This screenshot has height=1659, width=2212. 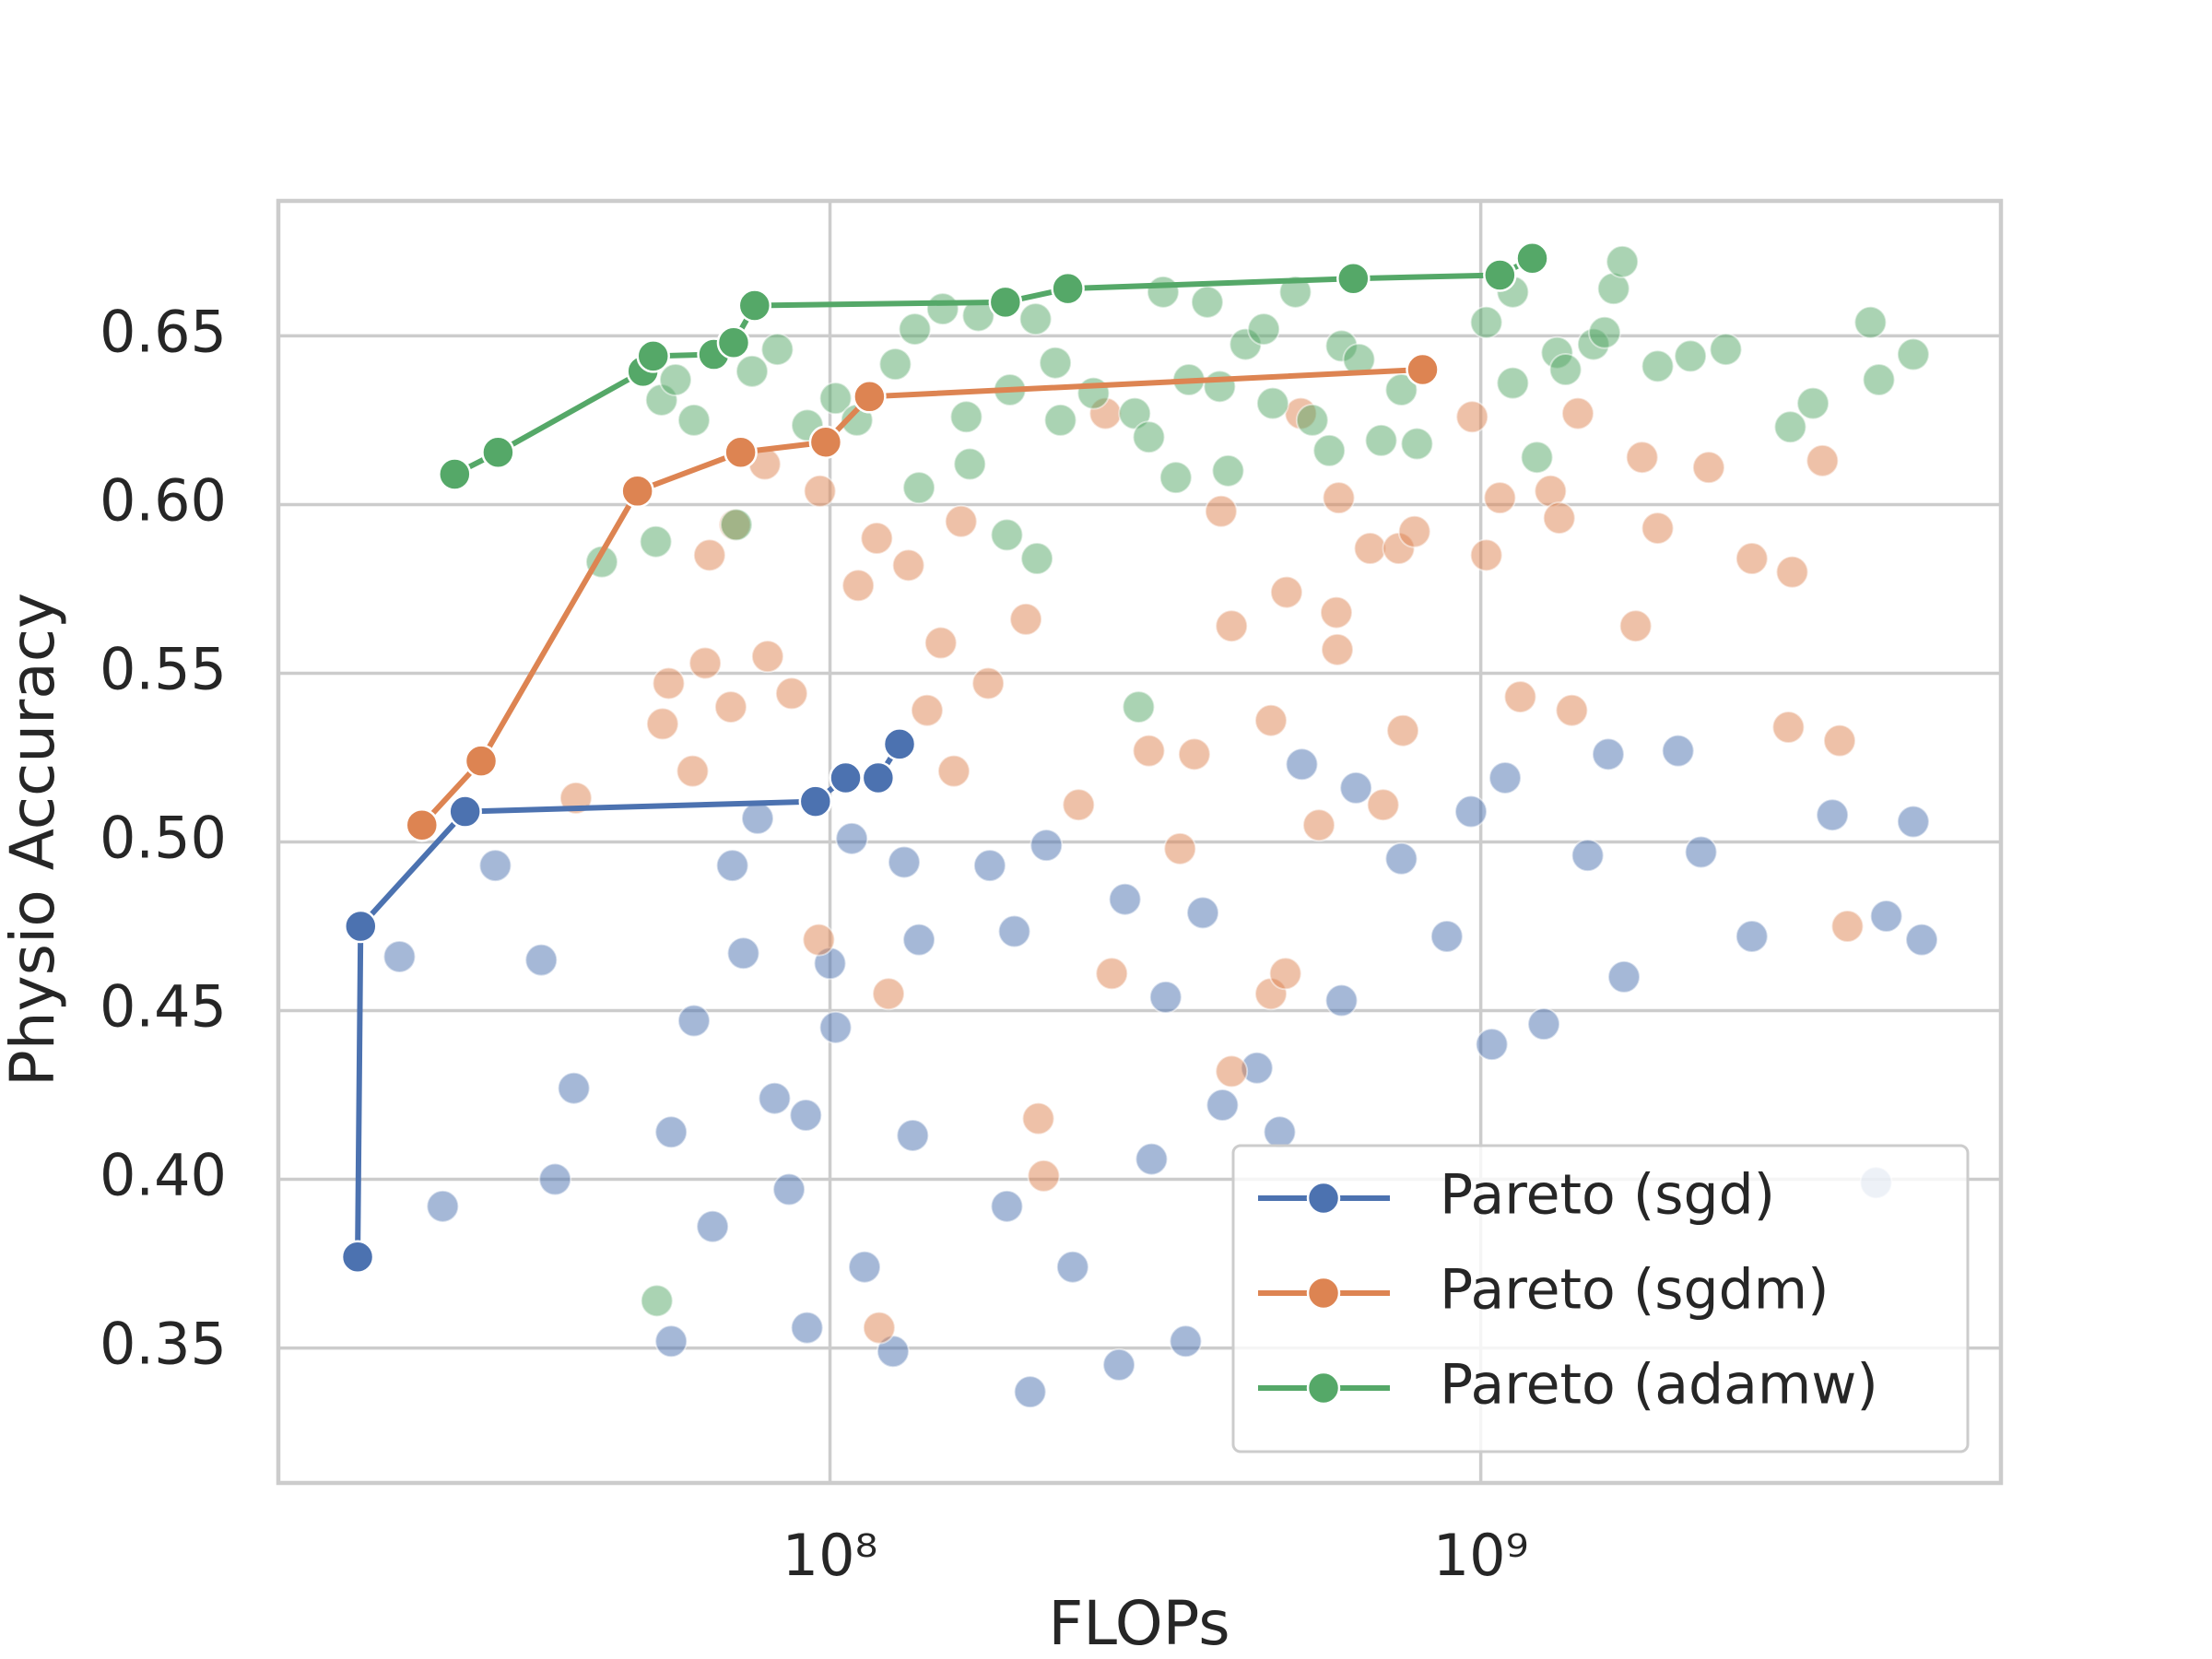 What do you see at coordinates (1635, 1290) in the screenshot?
I see `legend-label: Pareto (sgdm)` at bounding box center [1635, 1290].